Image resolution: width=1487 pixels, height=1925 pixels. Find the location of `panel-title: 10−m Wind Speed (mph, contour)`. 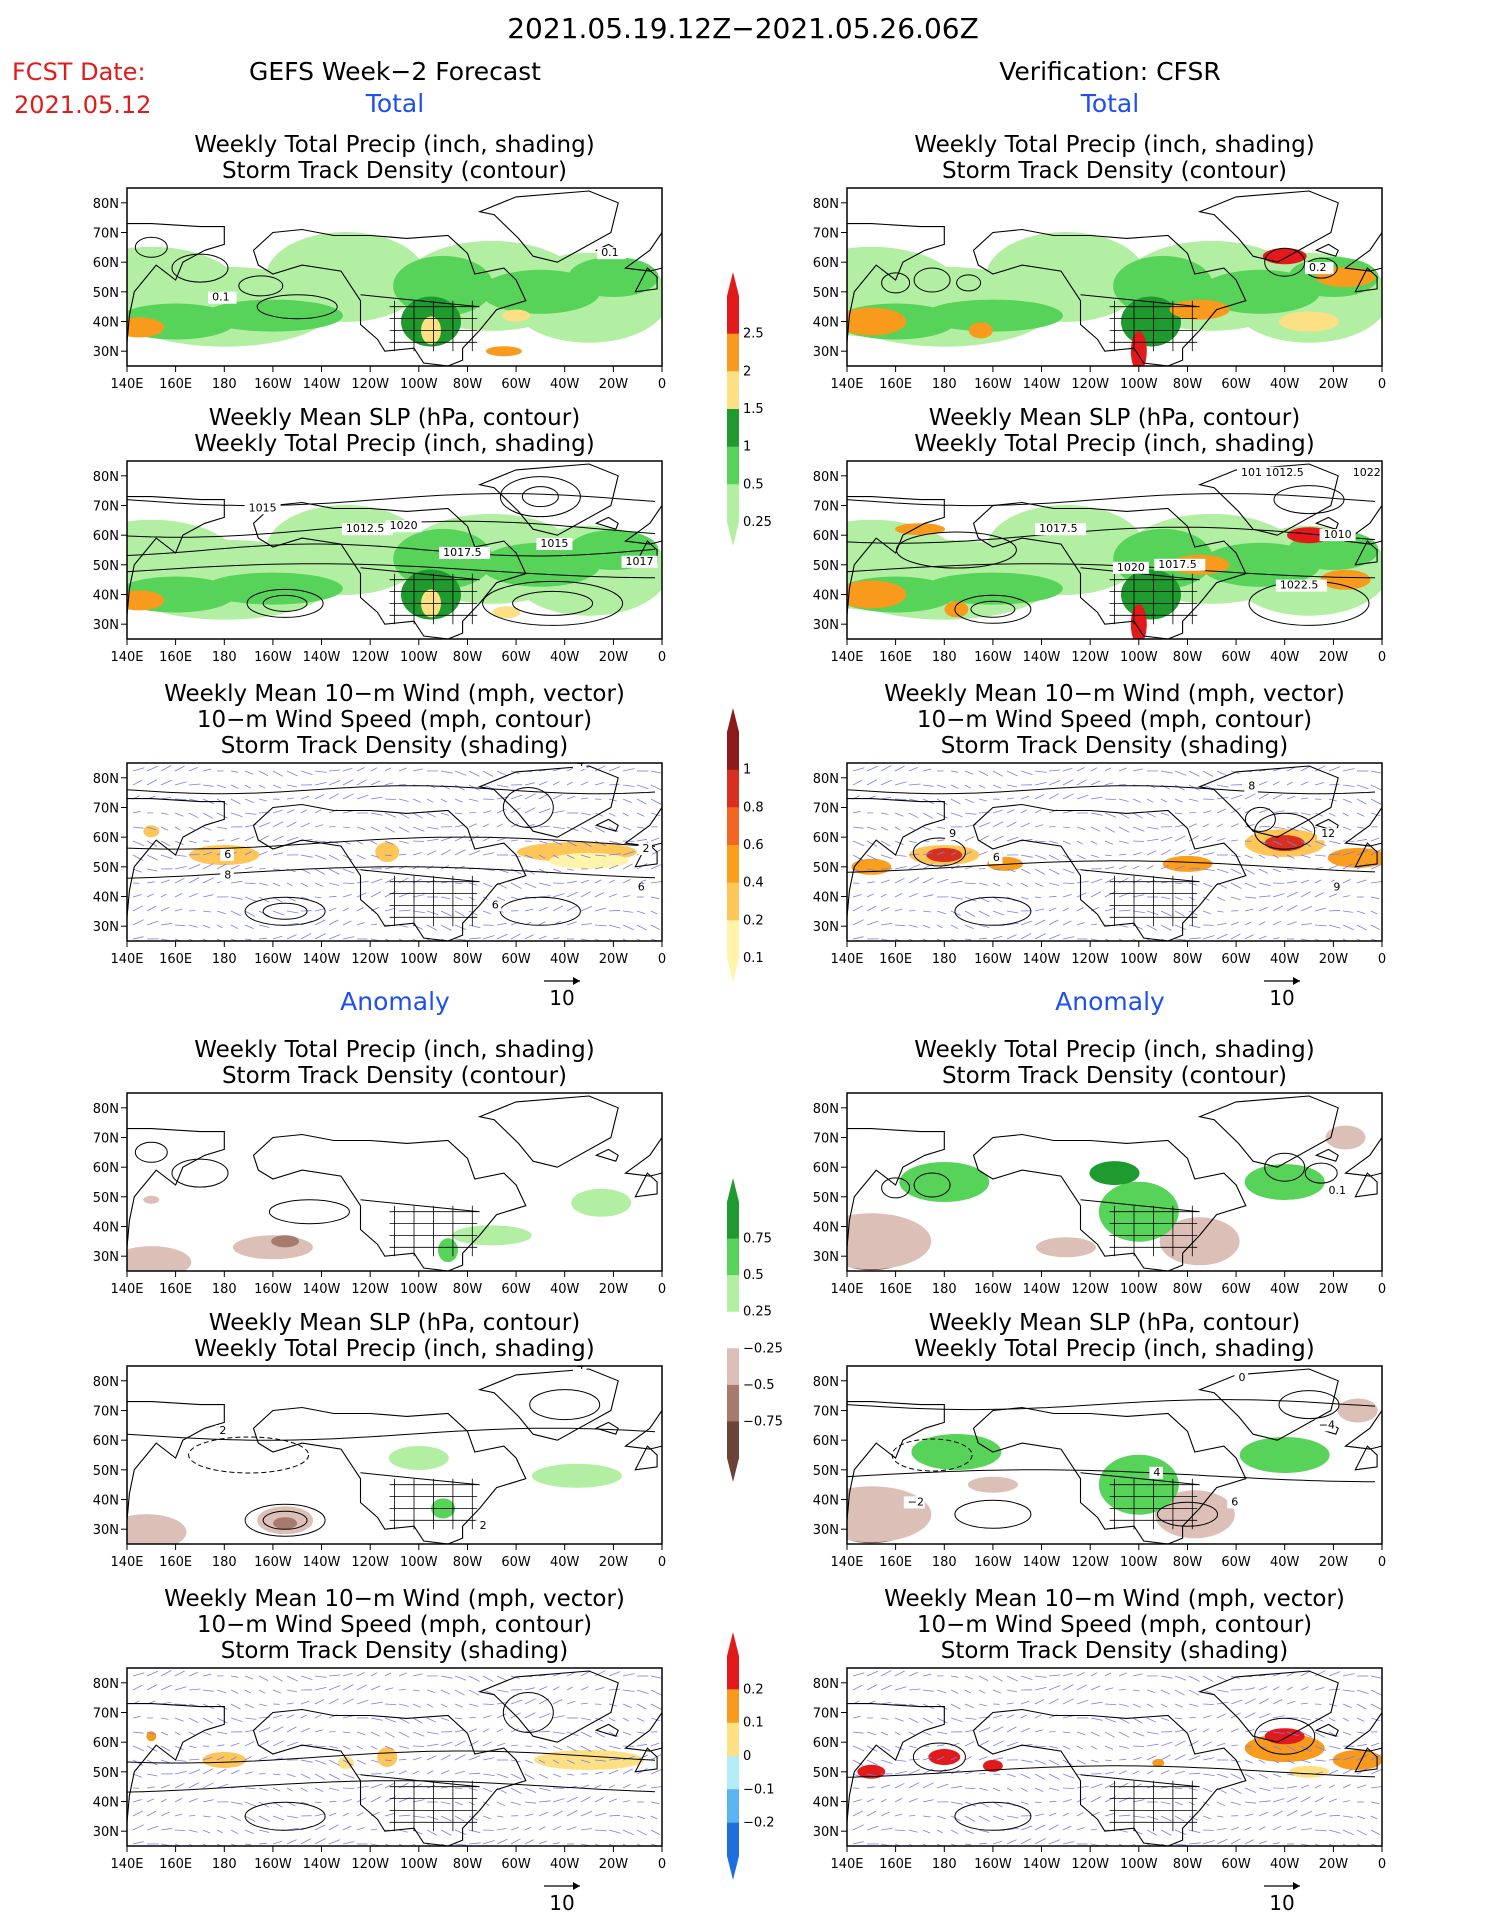

panel-title: 10−m Wind Speed (mph, contour) is located at coordinates (394, 720).